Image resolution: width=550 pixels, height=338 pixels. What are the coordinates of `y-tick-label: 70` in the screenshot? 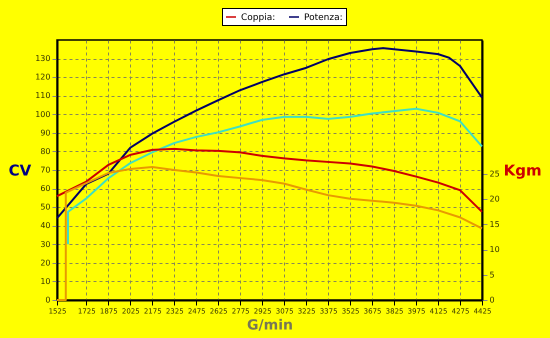 It's located at (45, 170).